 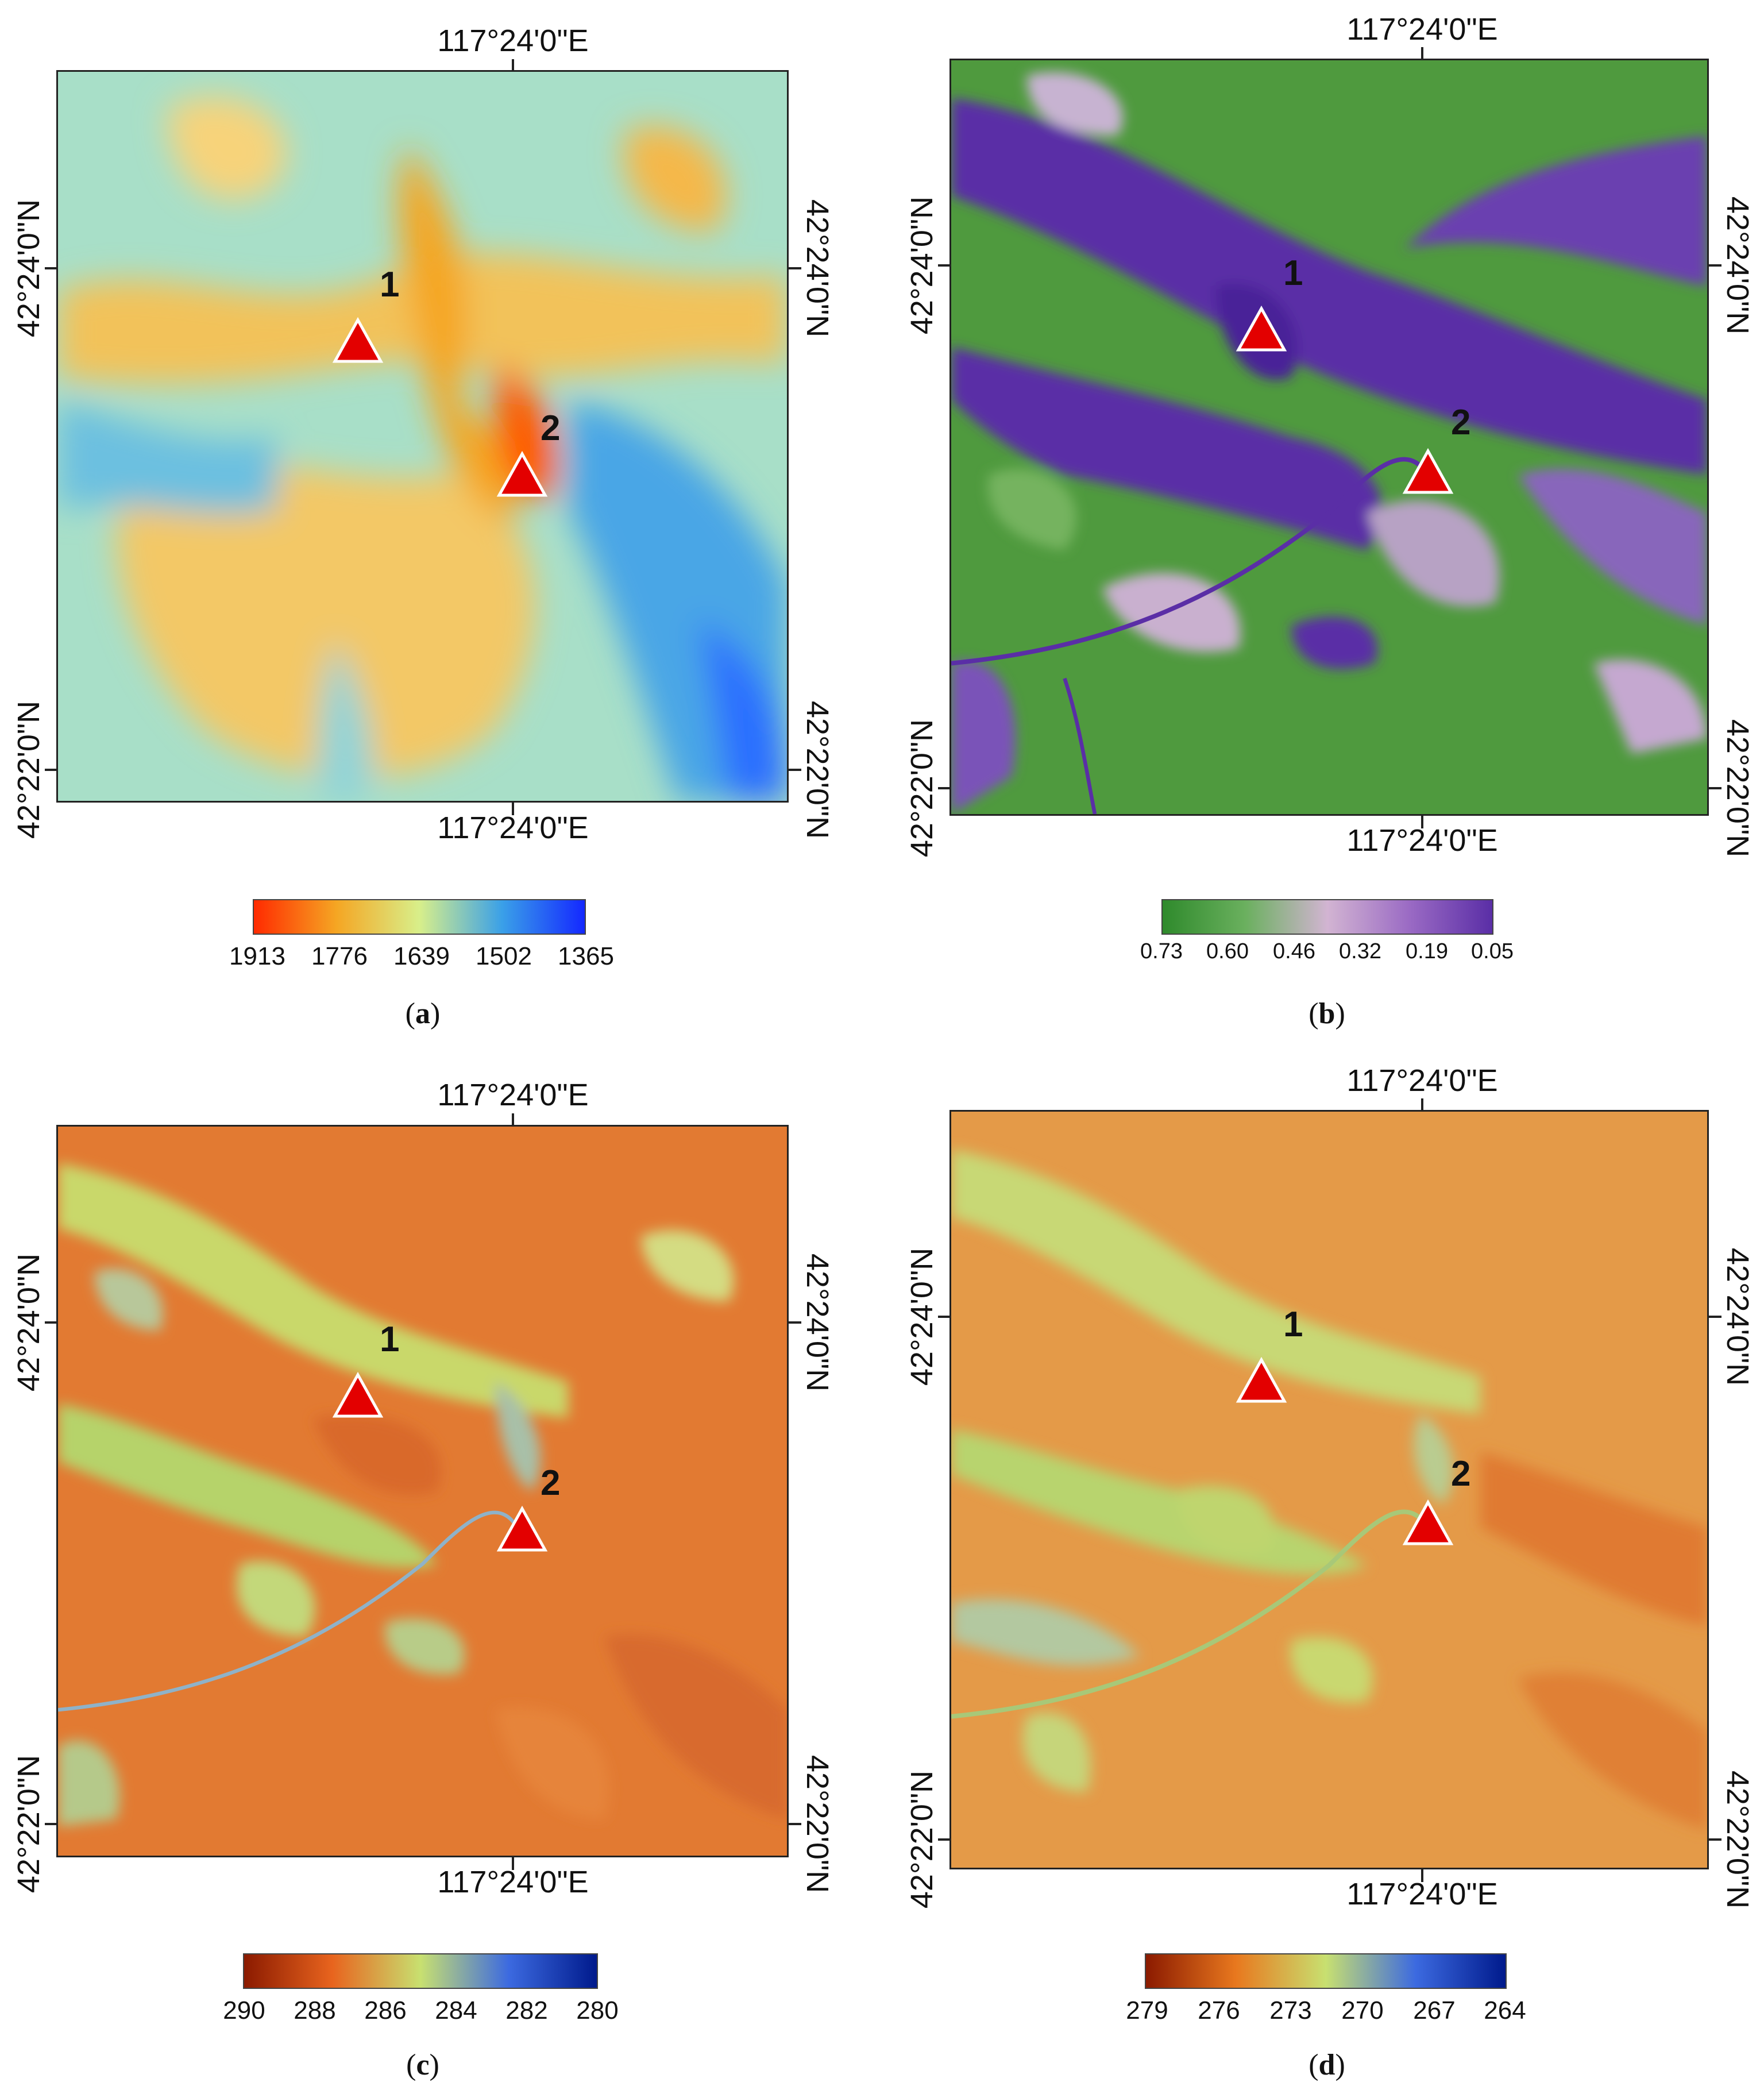 I want to click on panel-b-bottom-tick, so click(x=1422, y=822).